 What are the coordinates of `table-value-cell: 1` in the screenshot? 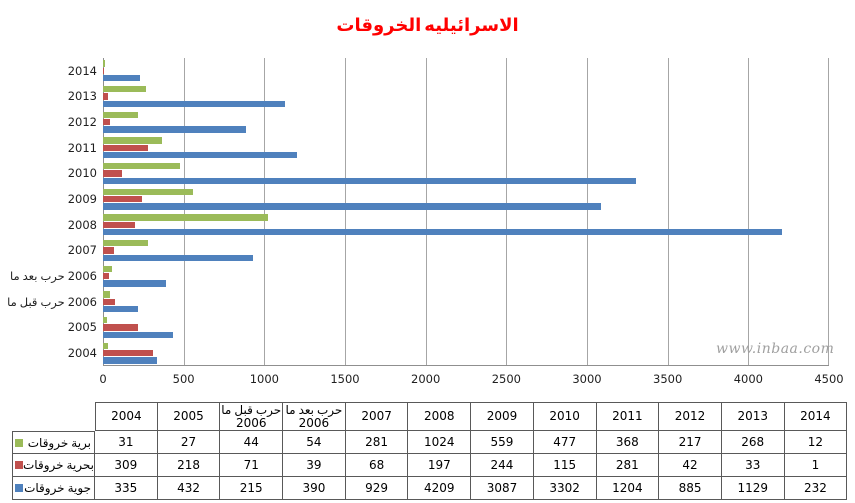 It's located at (816, 465).